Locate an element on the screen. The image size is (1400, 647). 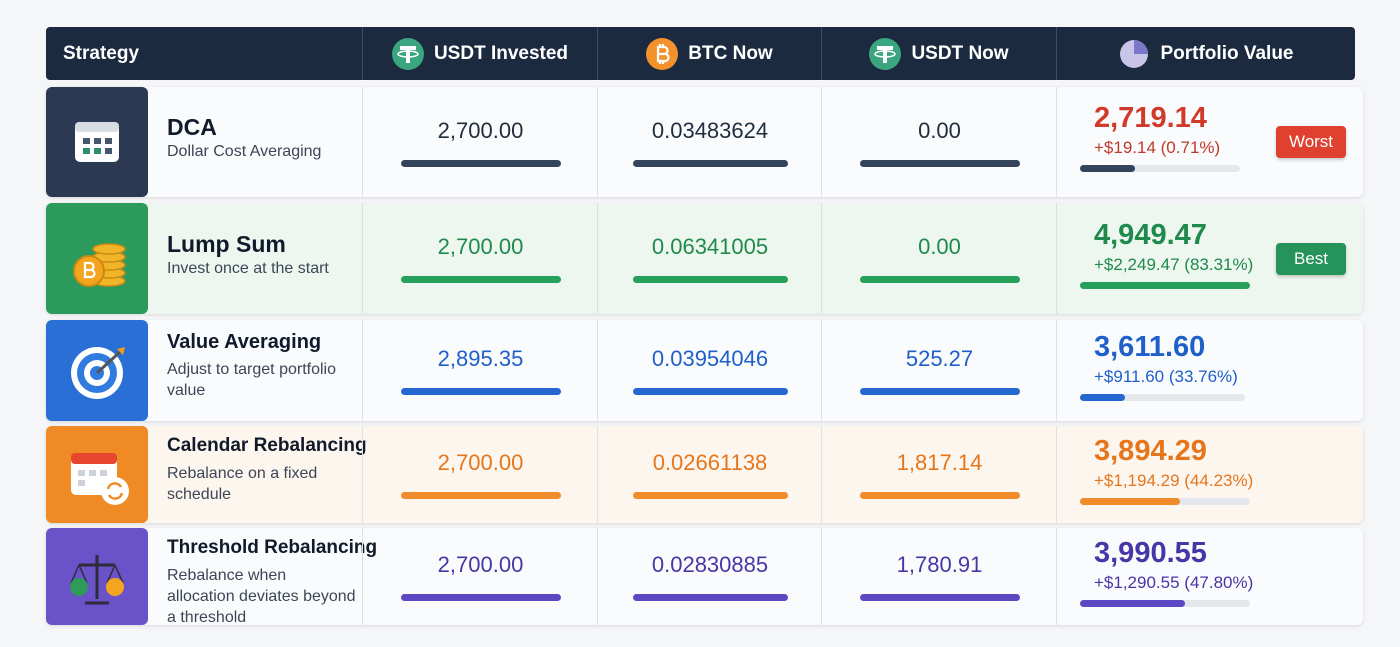
header-cell: USDT Invested is located at coordinates (479, 53).